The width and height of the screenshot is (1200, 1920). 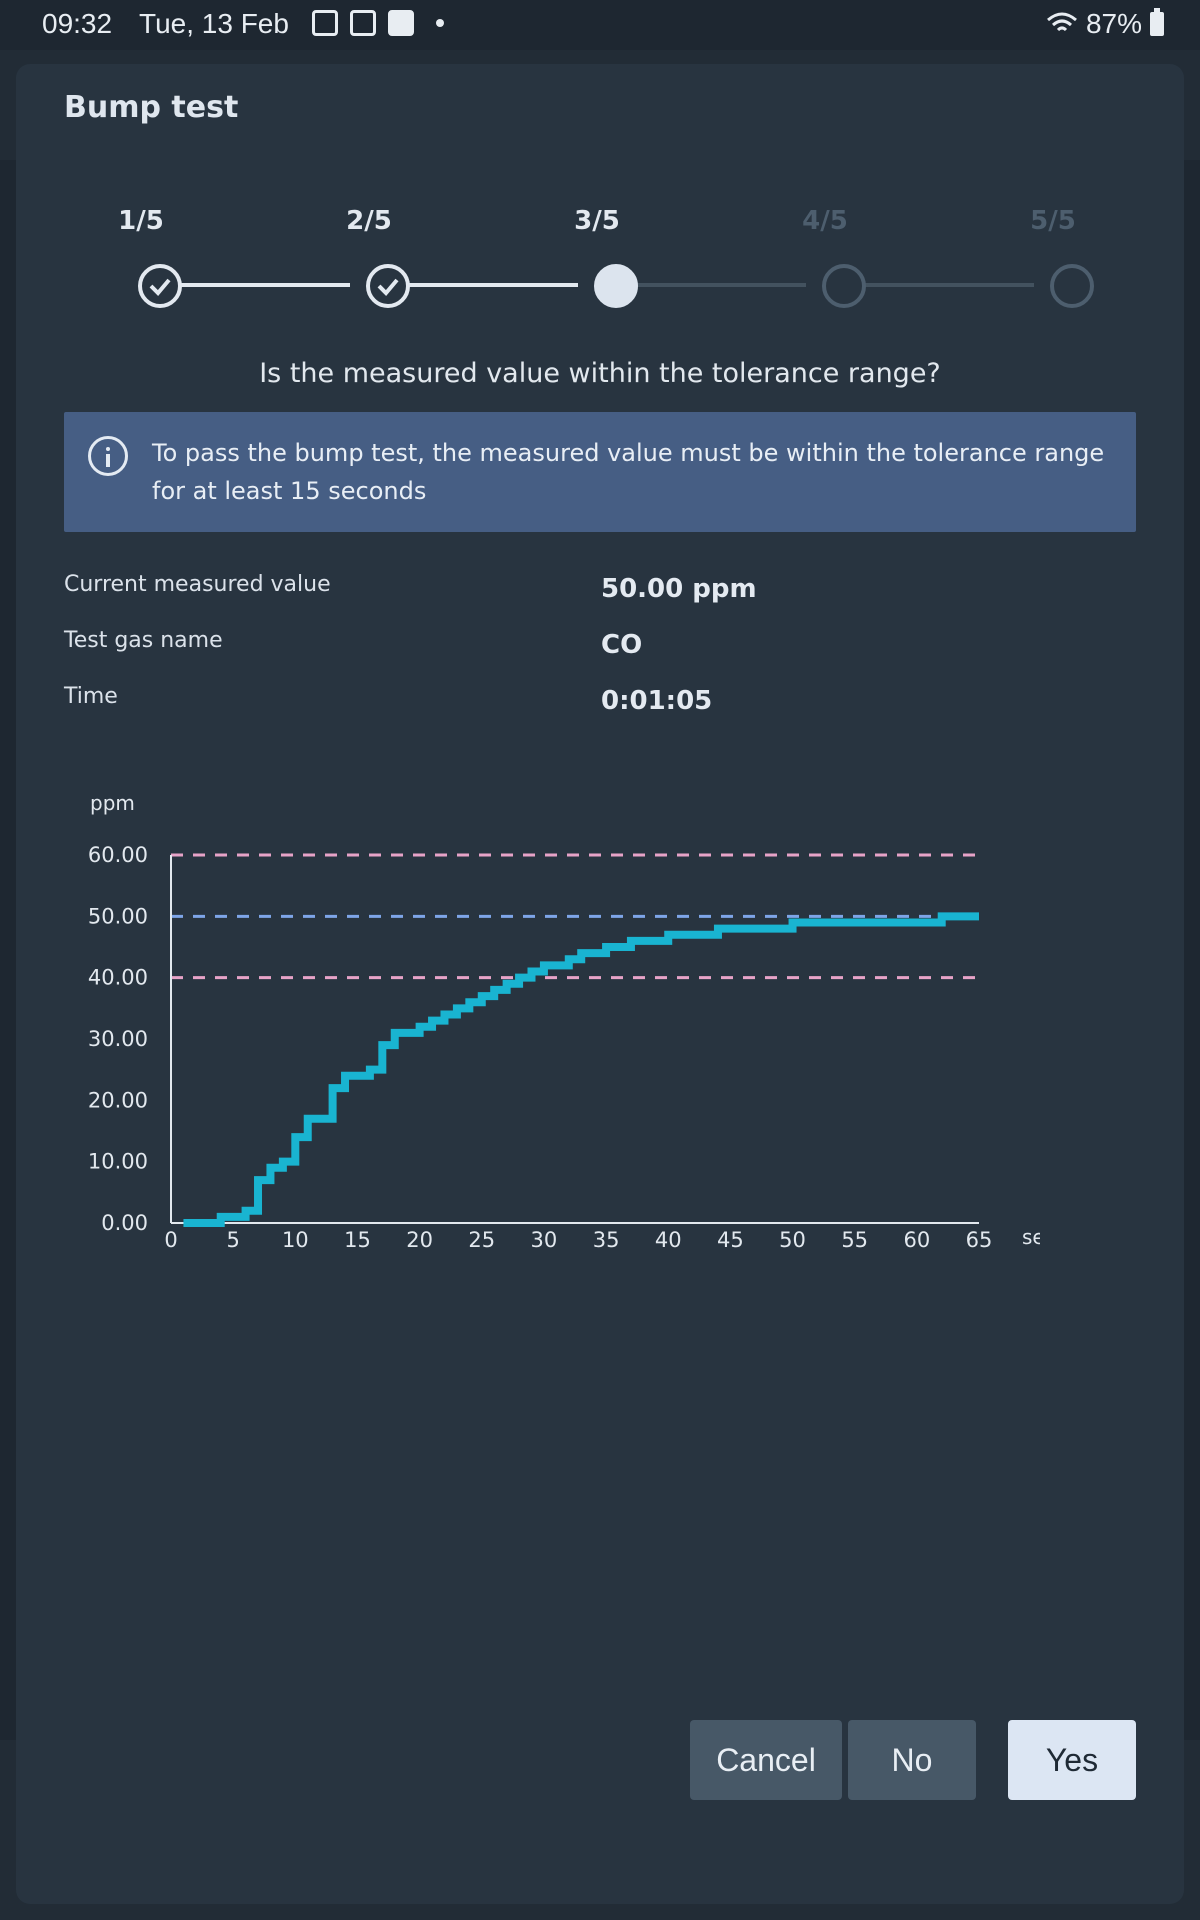 What do you see at coordinates (77, 23) in the screenshot?
I see `status-time: 09:32` at bounding box center [77, 23].